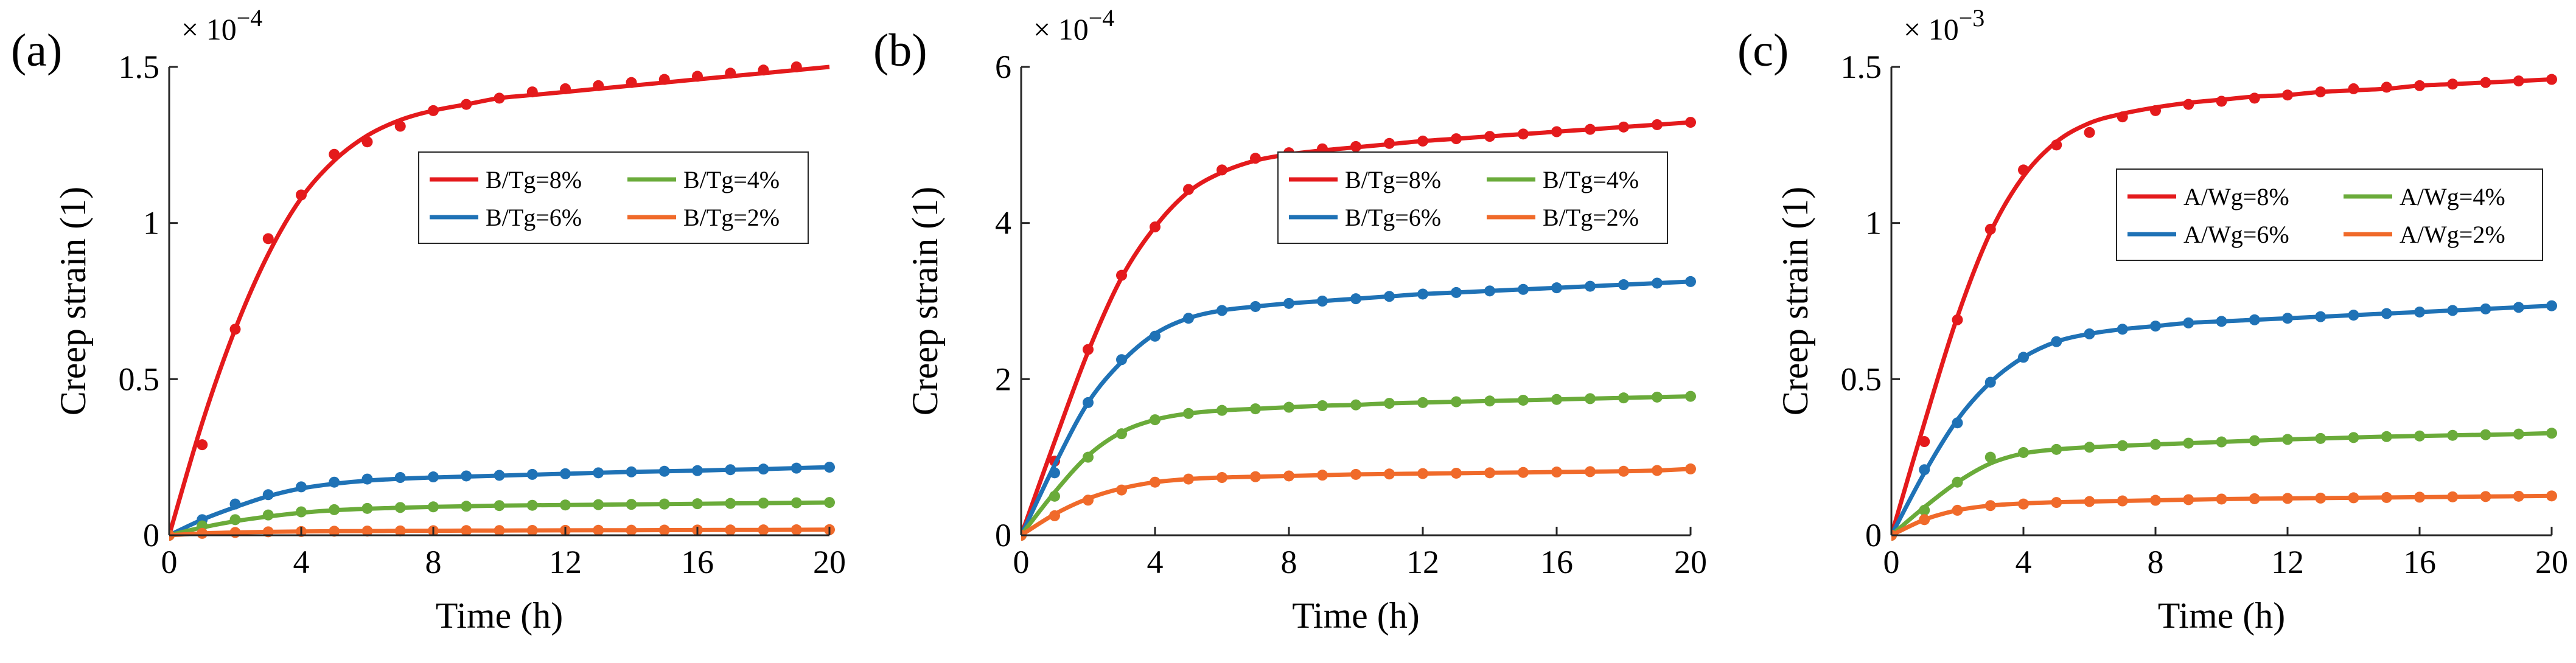 This screenshot has height=663, width=2576. What do you see at coordinates (1393, 179) in the screenshot?
I see `legend-entry: B/Tg=8%` at bounding box center [1393, 179].